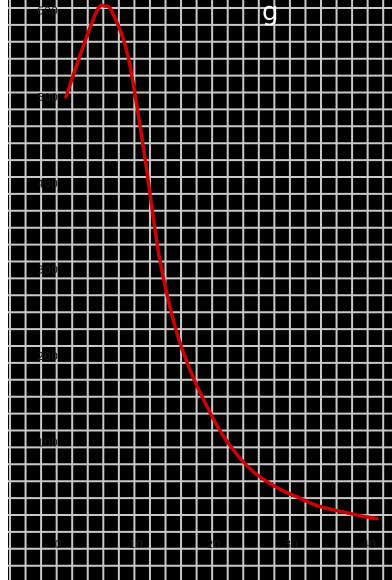 The image size is (392, 580). I want to click on x-tick-label: 40, so click(369, 544).